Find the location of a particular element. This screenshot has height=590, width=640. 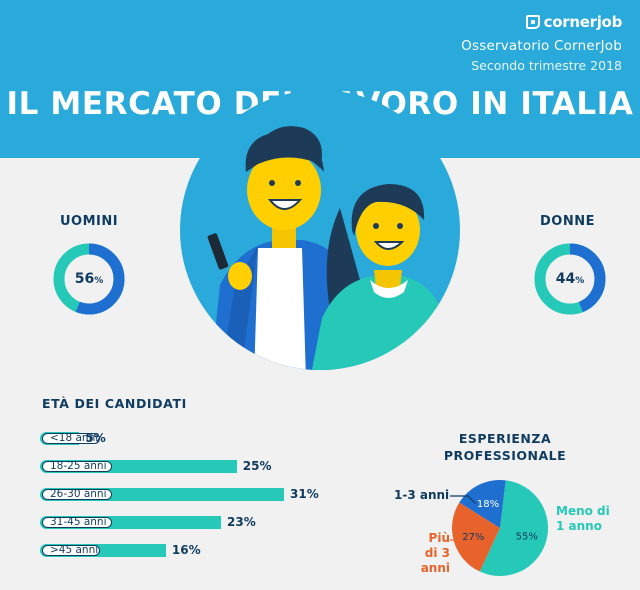

label-more-than-3-years-line1: Più is located at coordinates (439, 538).